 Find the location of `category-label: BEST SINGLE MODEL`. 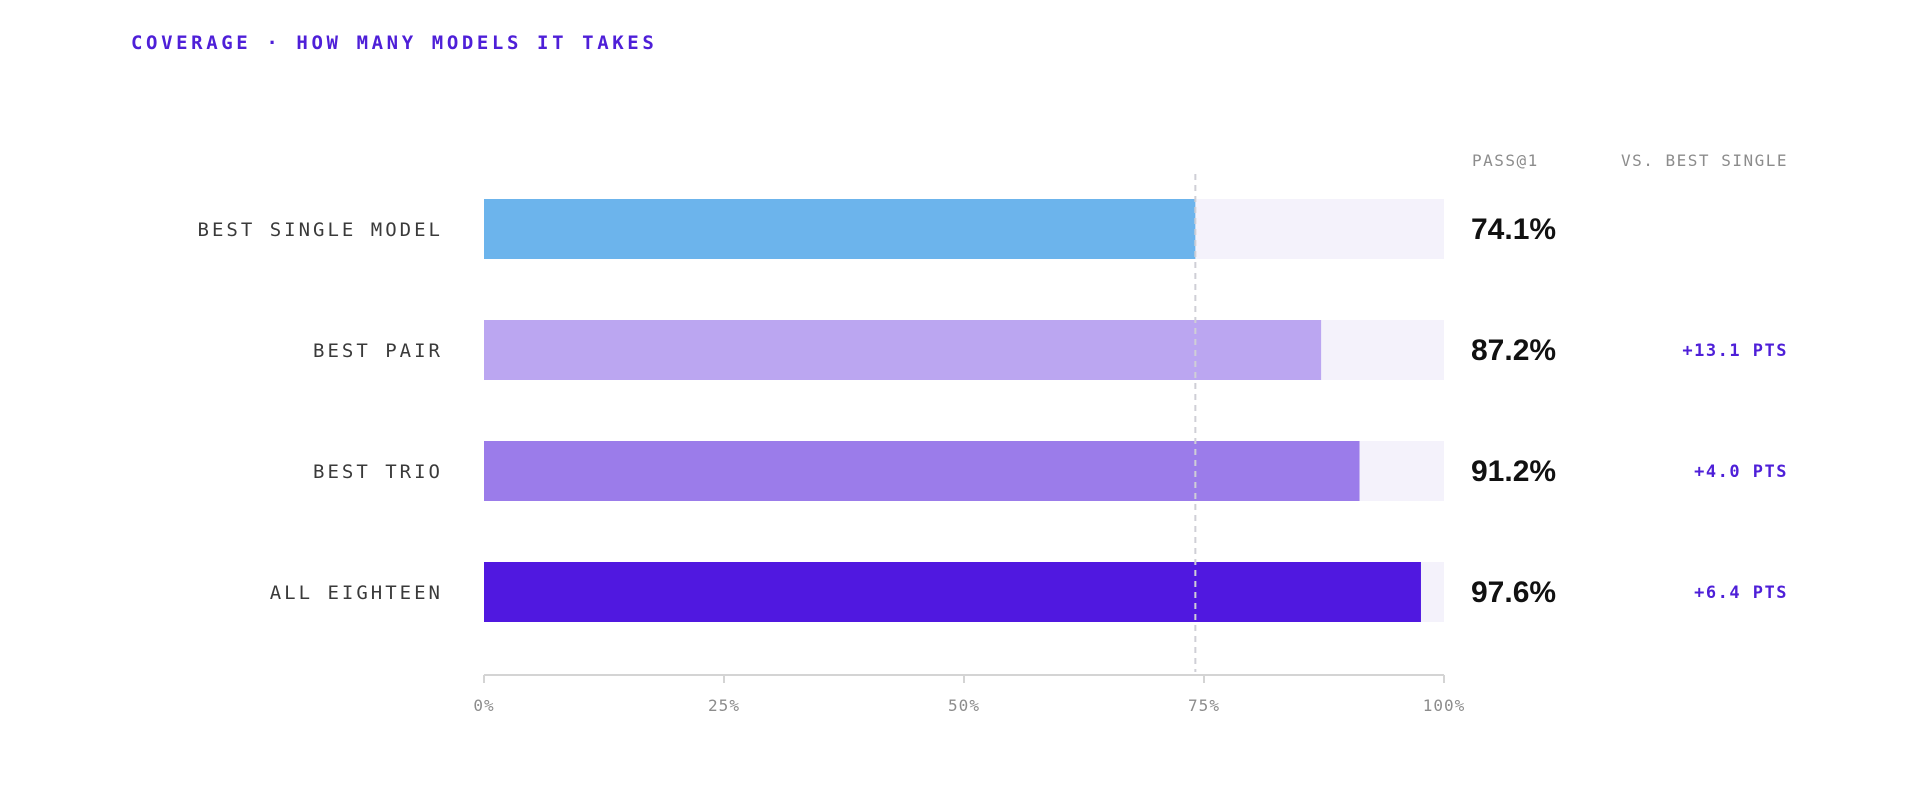

category-label: BEST SINGLE MODEL is located at coordinates (320, 230).